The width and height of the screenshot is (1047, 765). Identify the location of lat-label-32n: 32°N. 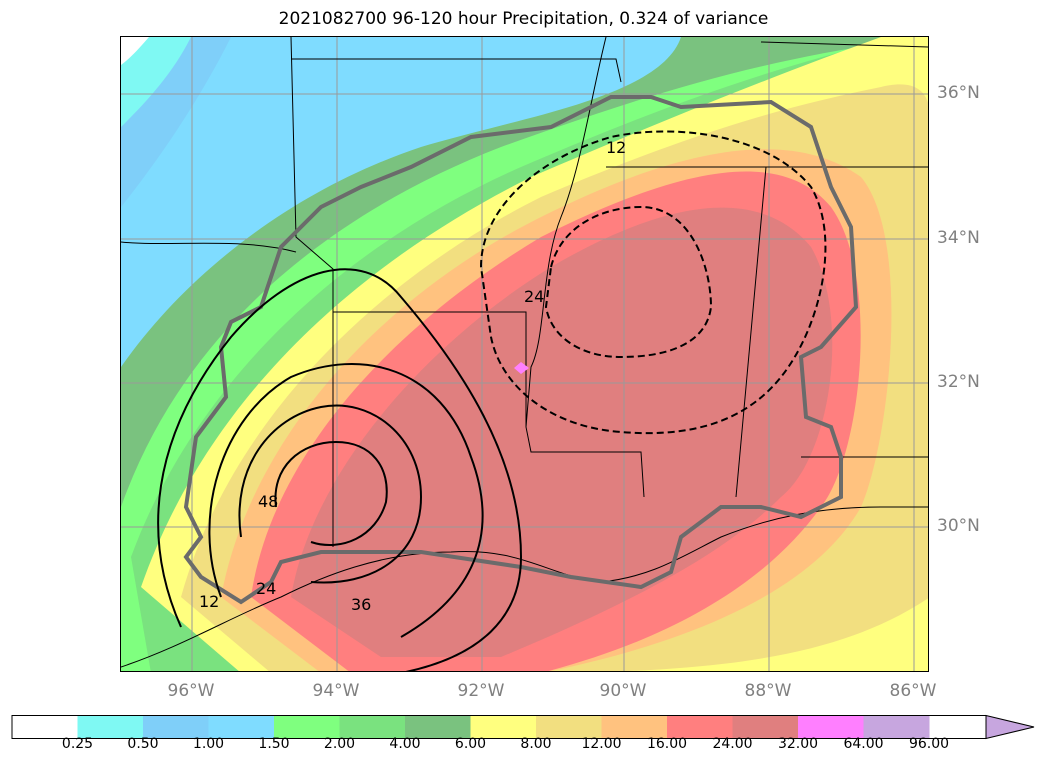
(958, 382).